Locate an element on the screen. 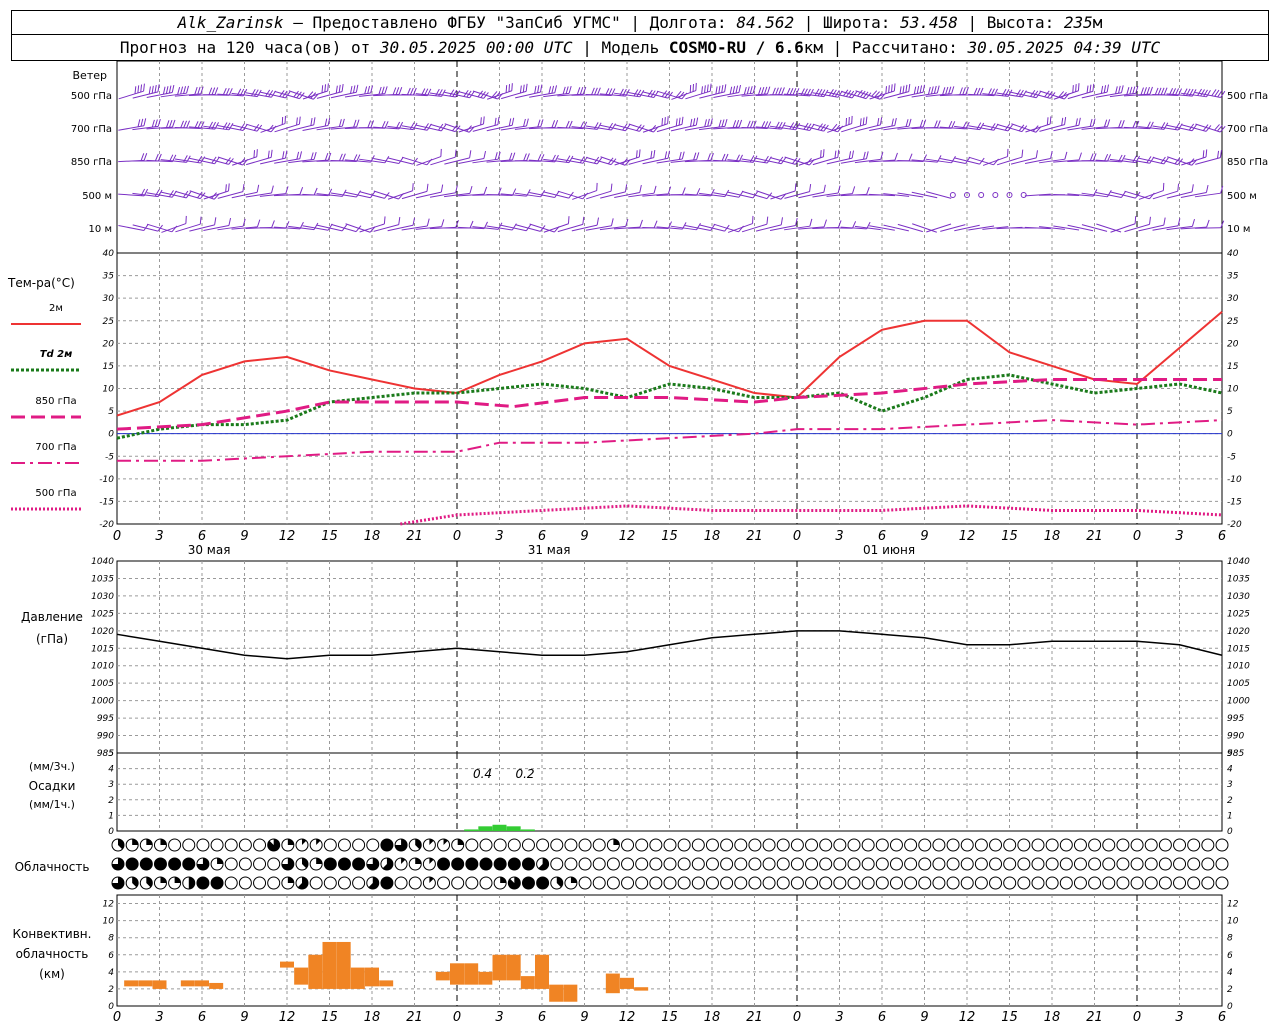  temperature-panel-ytick-left: -20 is located at coordinates (106, 525).